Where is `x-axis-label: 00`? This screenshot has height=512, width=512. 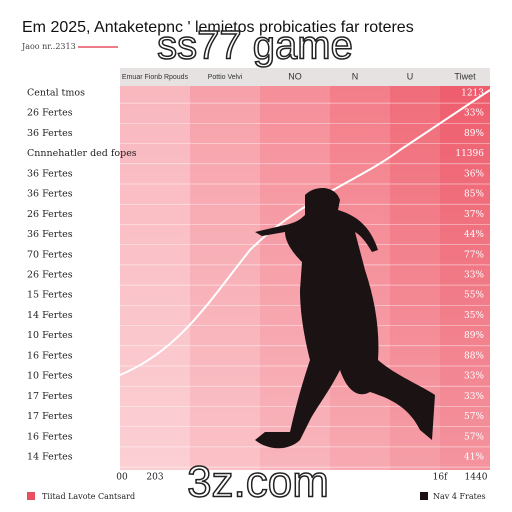
x-axis-label: 00 is located at coordinates (122, 478).